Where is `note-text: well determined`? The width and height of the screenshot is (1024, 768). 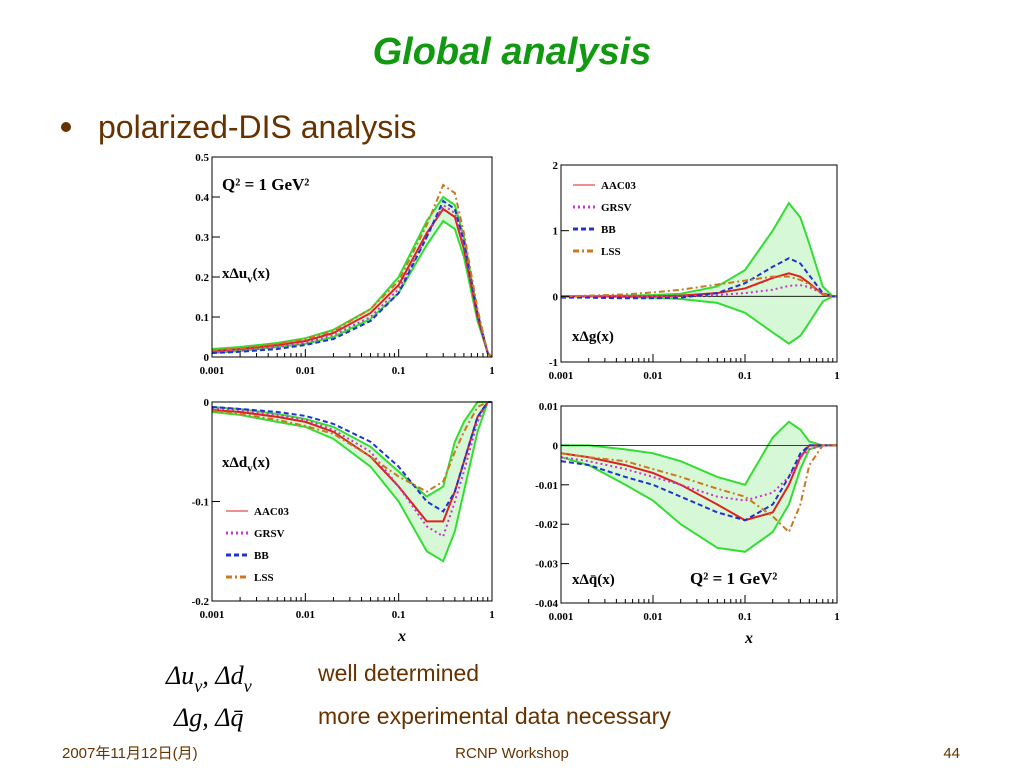 note-text: well determined is located at coordinates (398, 673).